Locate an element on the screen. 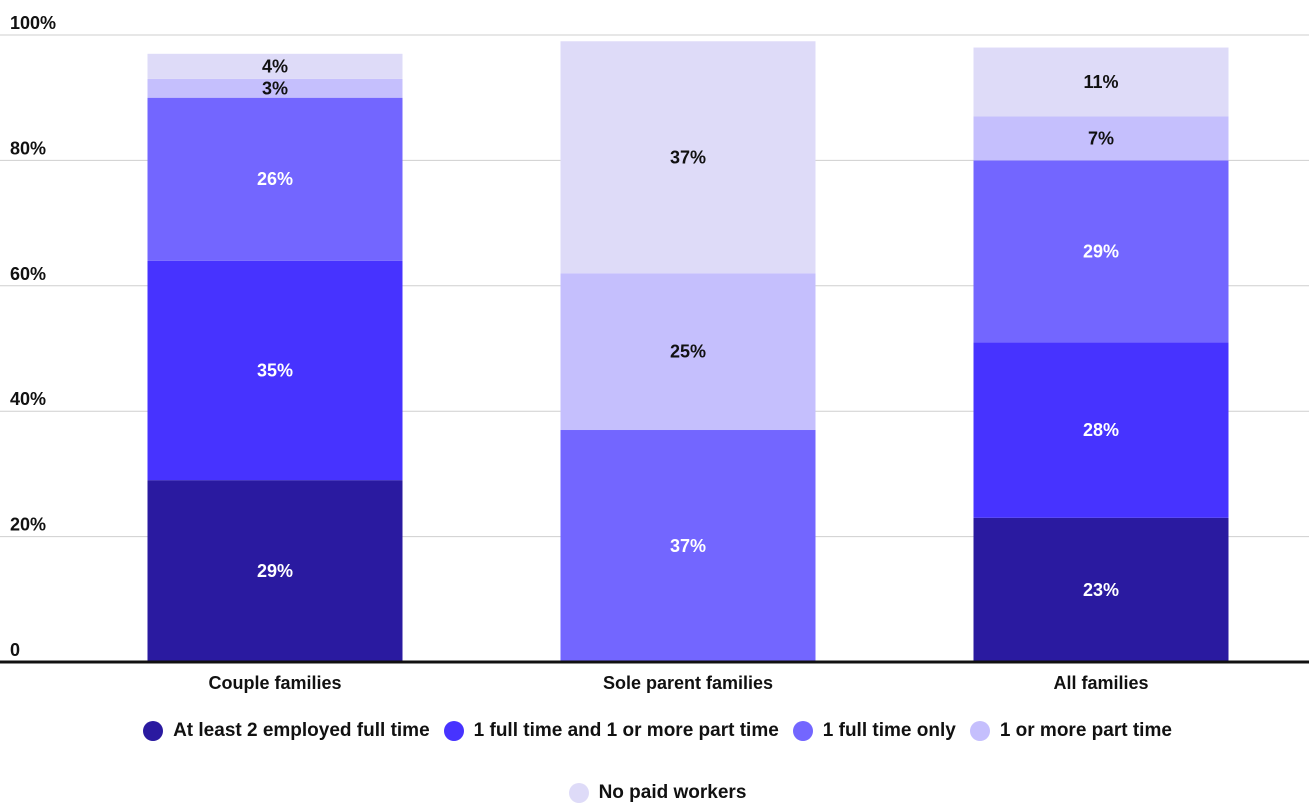 The width and height of the screenshot is (1315, 804). legend-item: 1 or more part time is located at coordinates (1070, 731).